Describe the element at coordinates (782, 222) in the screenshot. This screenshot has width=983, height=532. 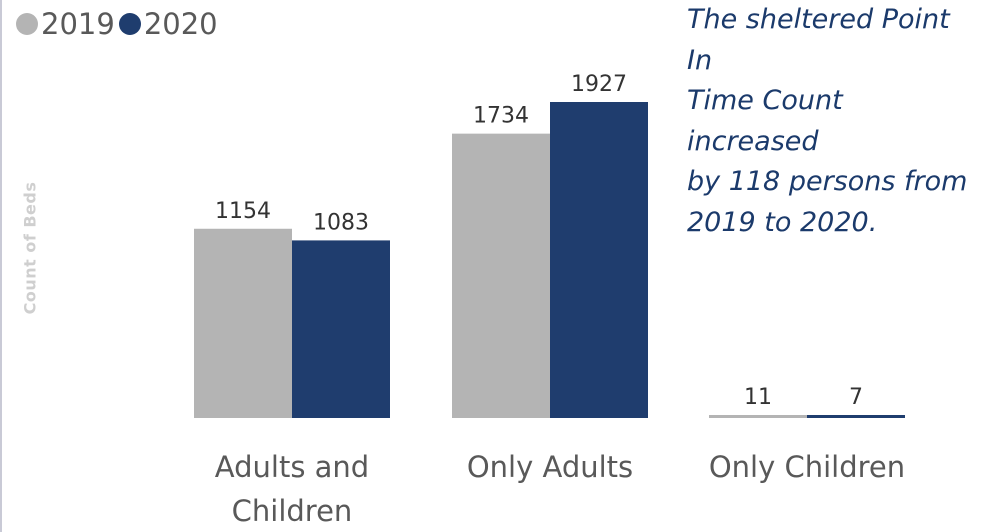
I see `annotation-line: 2019 to 2020.` at that location.